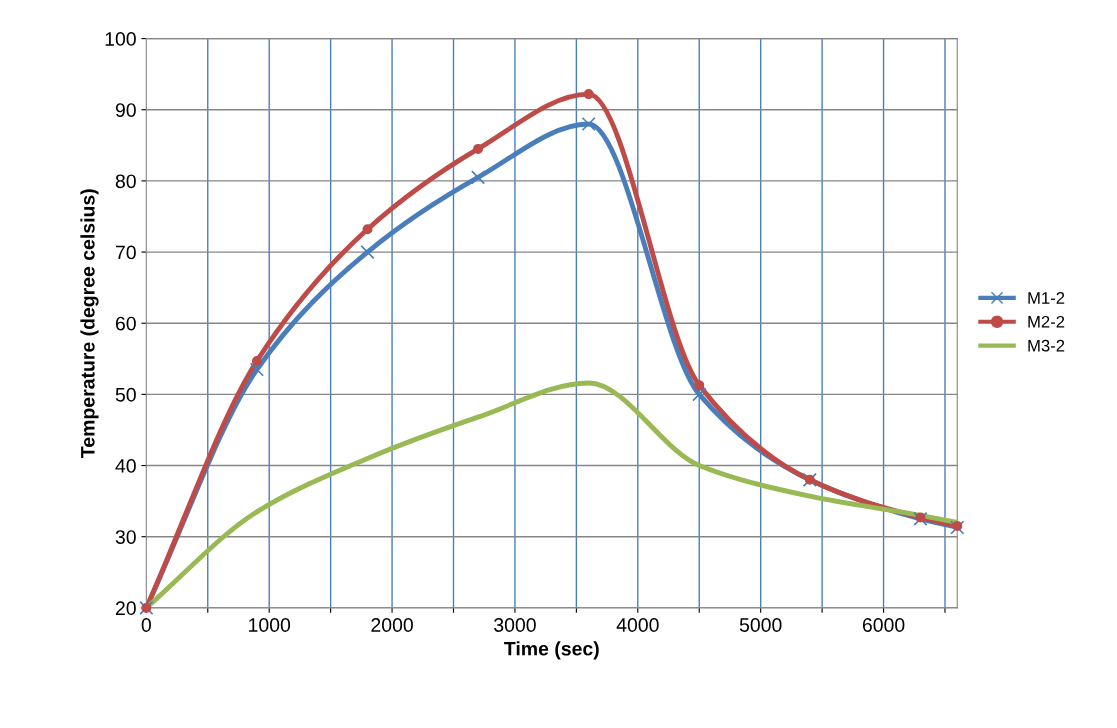 This screenshot has width=1117, height=728. What do you see at coordinates (392, 625) in the screenshot?
I see `x-tick-label: 2000` at bounding box center [392, 625].